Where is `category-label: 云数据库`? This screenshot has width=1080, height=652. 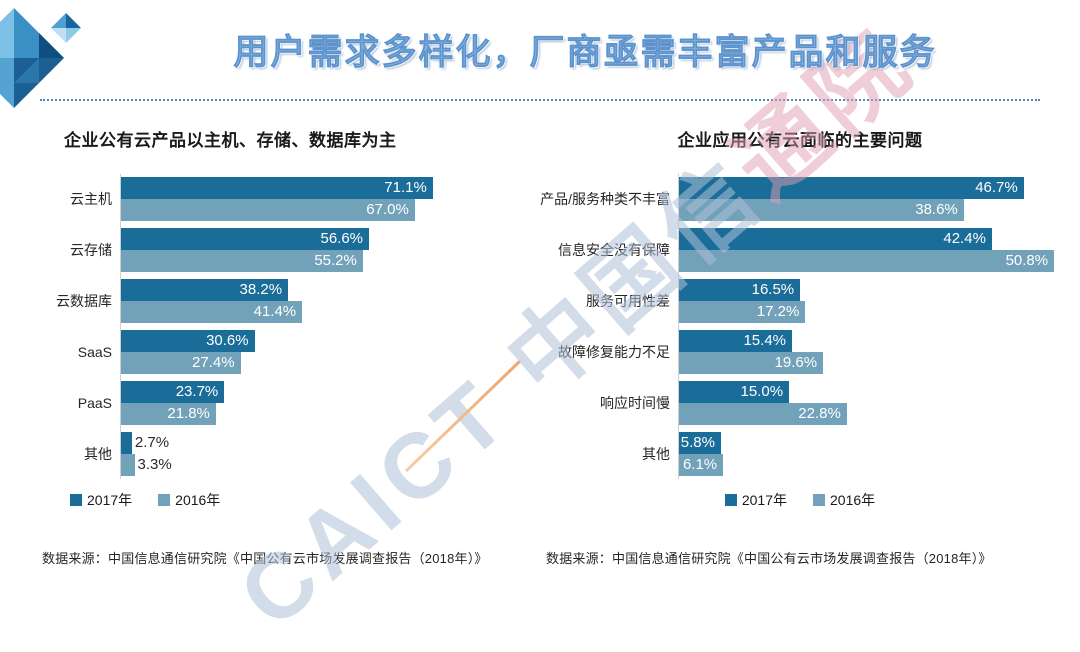 category-label: 云数据库 is located at coordinates (84, 300).